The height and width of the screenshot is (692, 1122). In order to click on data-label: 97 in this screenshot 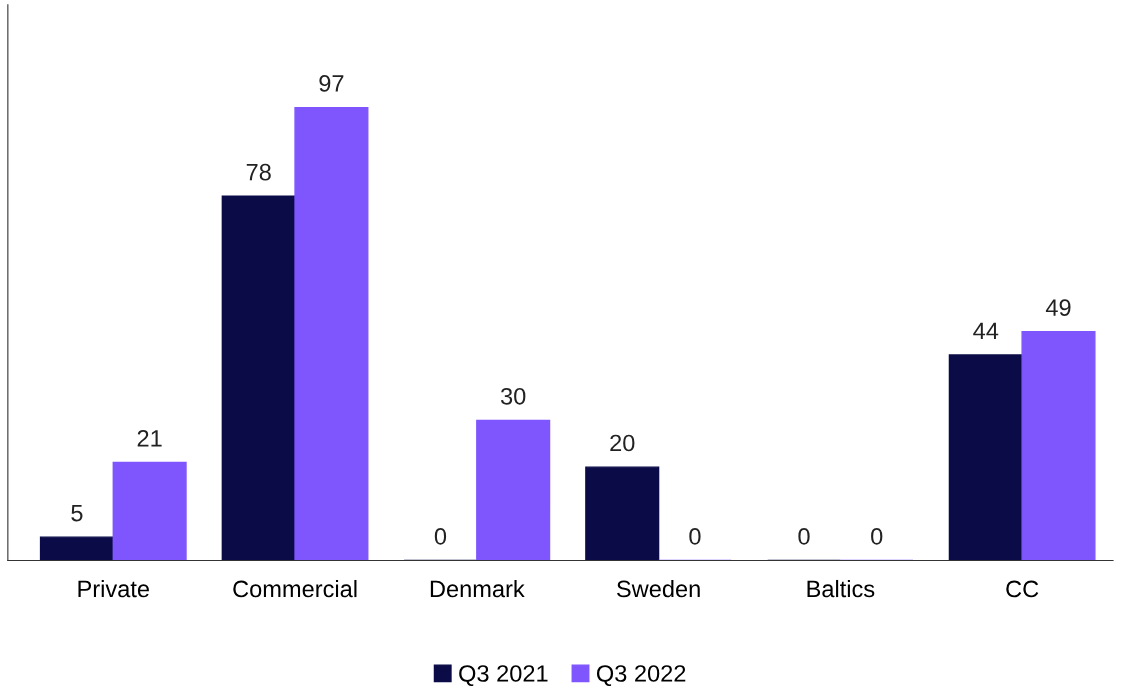, I will do `click(331, 83)`.